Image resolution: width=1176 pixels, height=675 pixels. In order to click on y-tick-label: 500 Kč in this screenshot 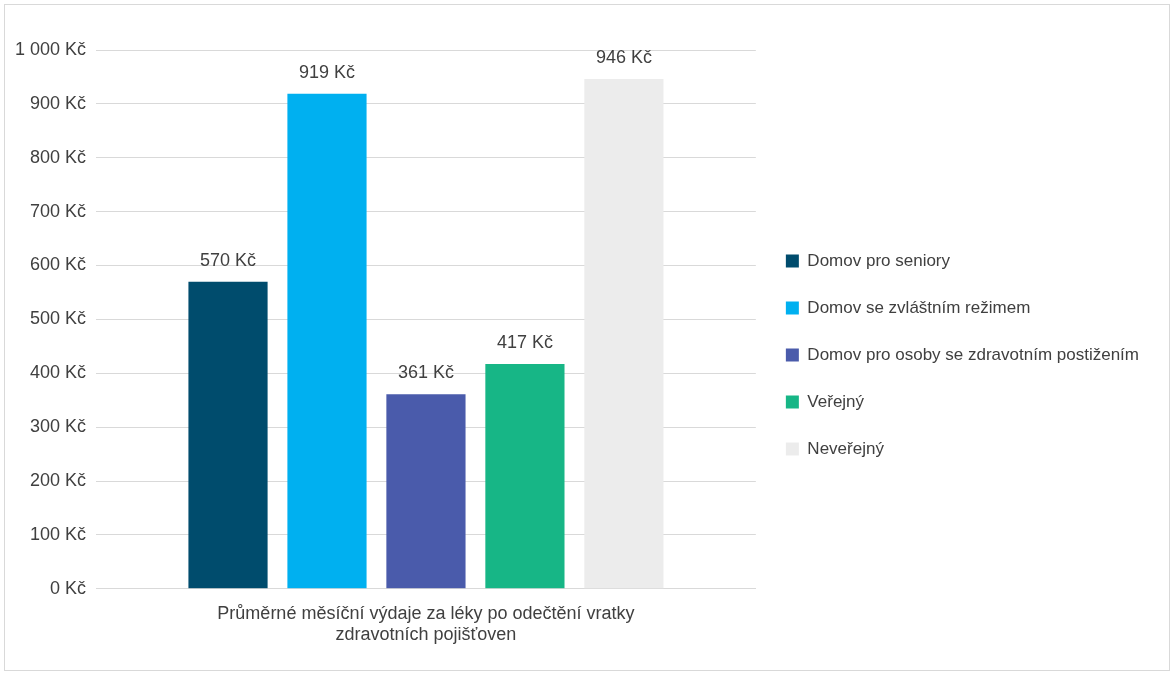, I will do `click(58, 318)`.